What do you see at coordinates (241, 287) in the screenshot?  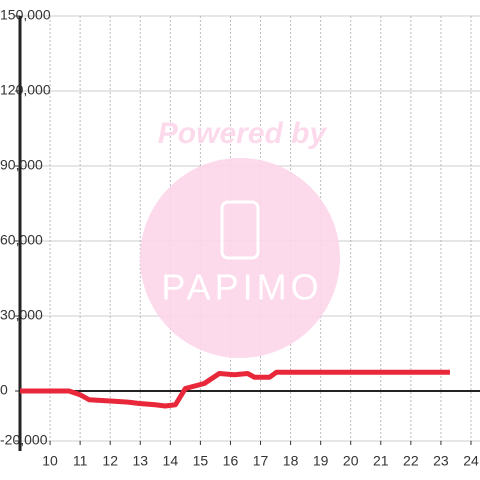 I see `watermark-logo: PAPIMO` at bounding box center [241, 287].